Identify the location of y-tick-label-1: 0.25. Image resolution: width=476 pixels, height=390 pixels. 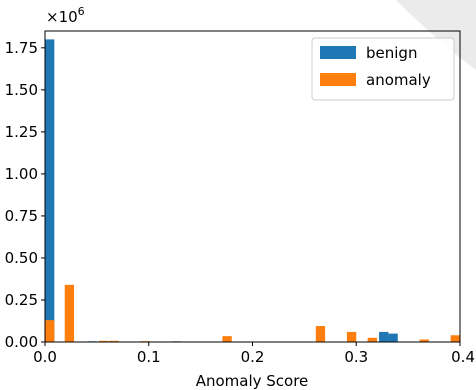
(21, 300).